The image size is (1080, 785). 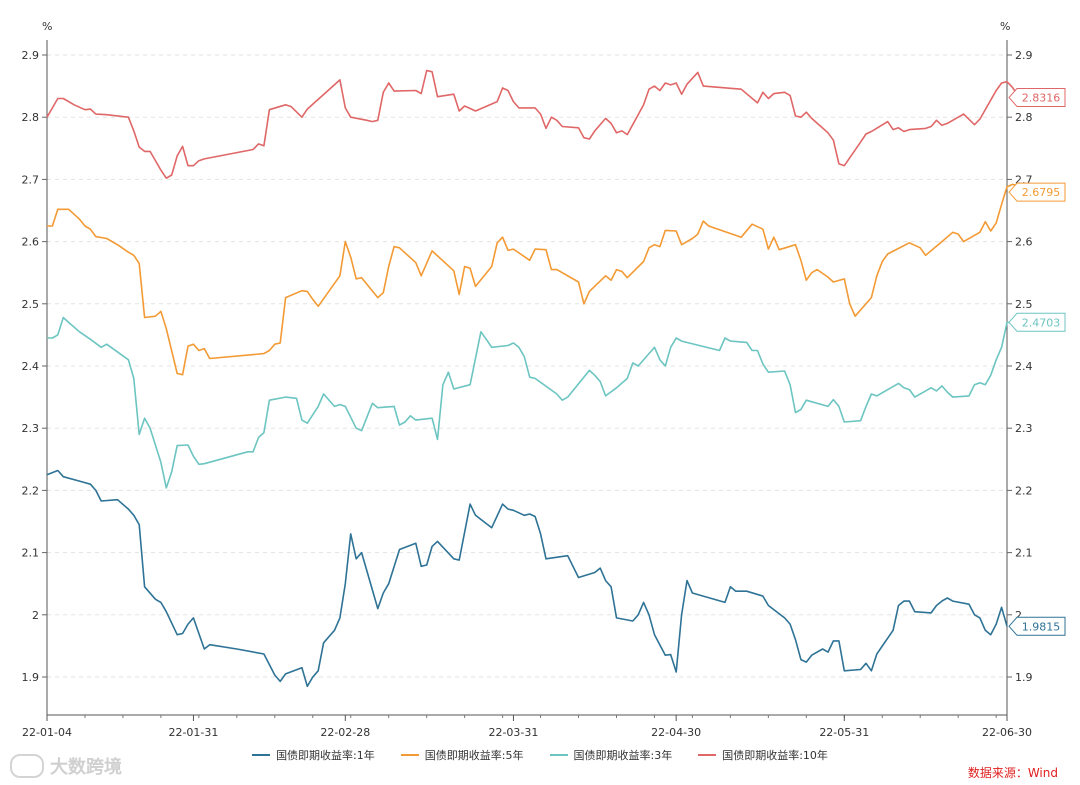 I want to click on end-label: 2.8316, so click(x=1037, y=98).